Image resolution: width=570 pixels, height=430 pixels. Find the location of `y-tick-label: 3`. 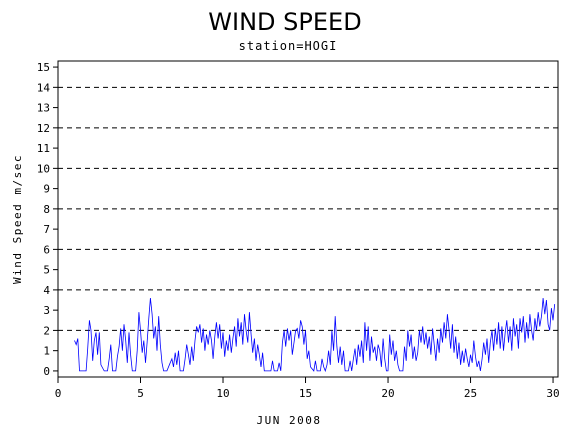

y-tick-label: 3 is located at coordinates (46, 310).